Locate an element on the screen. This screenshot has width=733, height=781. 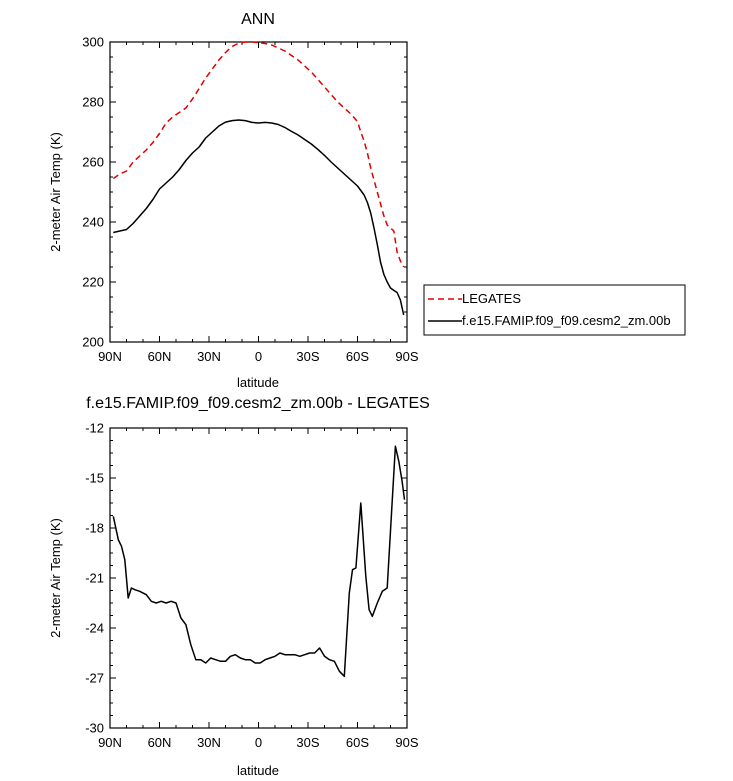
legend-box is located at coordinates (554, 310).